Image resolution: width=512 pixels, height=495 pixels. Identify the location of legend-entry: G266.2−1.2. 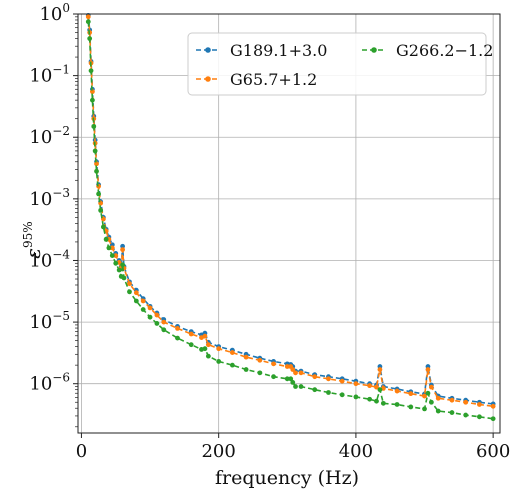
(427, 50).